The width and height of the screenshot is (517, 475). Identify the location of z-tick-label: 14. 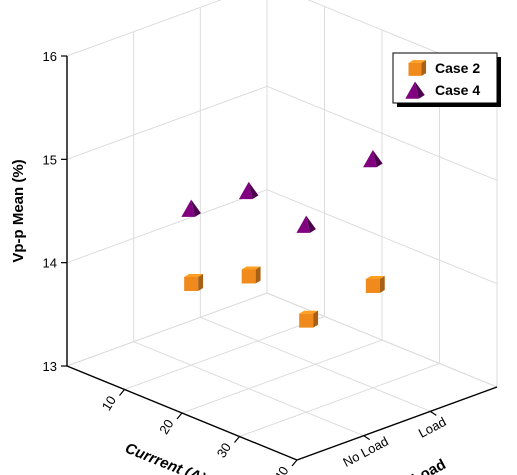
(50, 263).